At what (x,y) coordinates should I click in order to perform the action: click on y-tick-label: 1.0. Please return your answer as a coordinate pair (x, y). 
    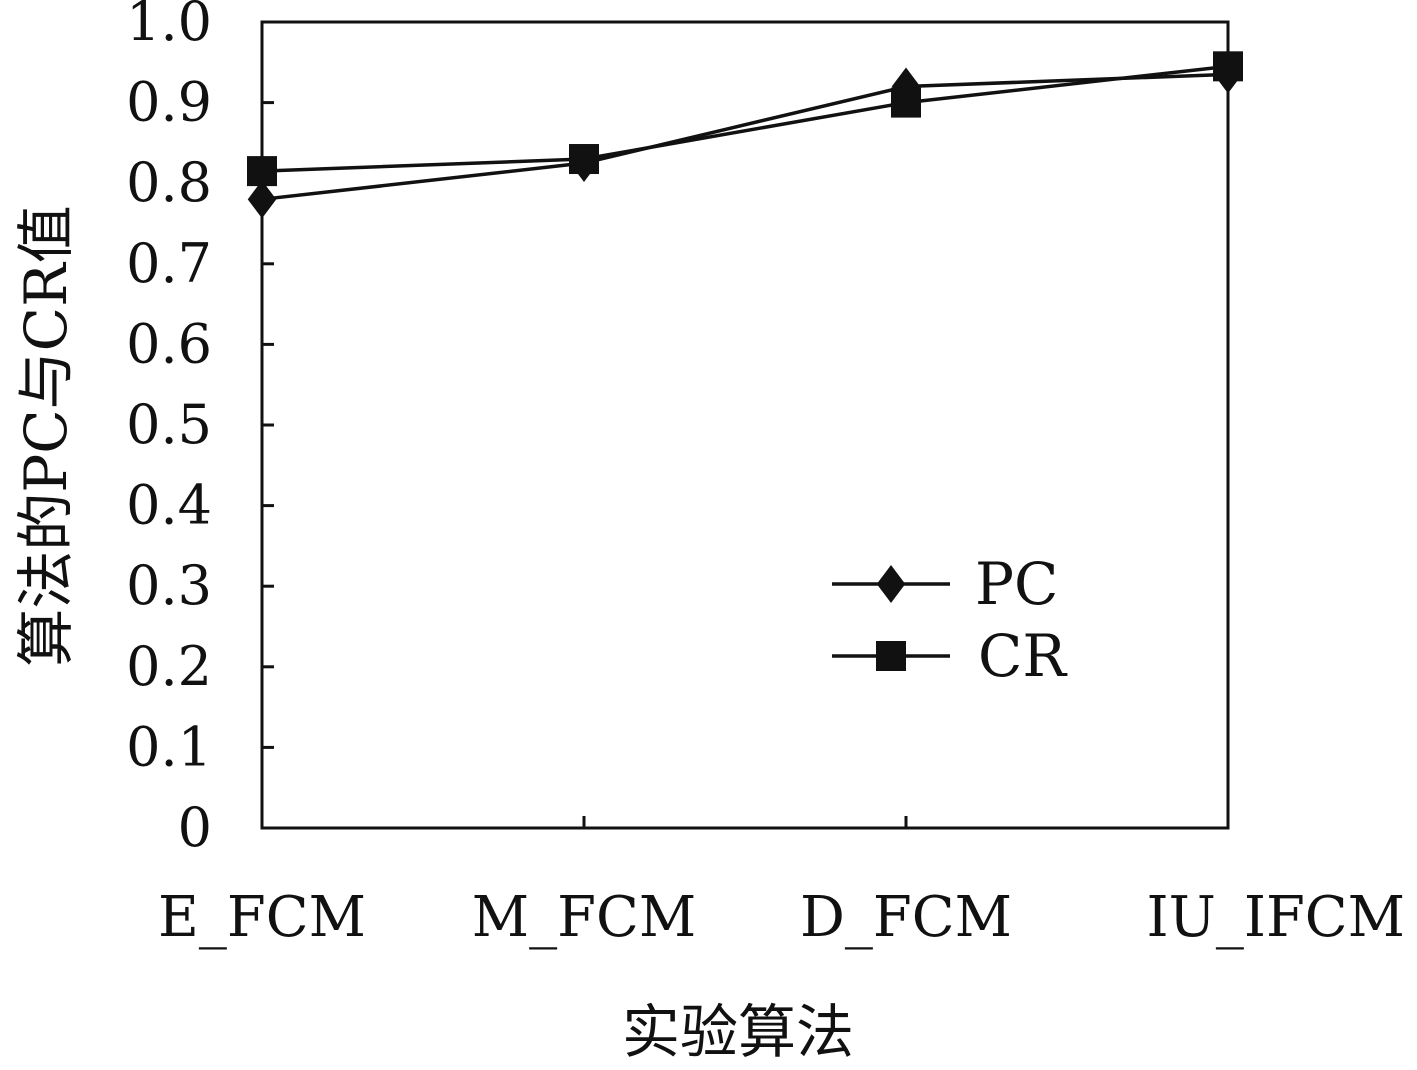
    Looking at the image, I should click on (169, 26).